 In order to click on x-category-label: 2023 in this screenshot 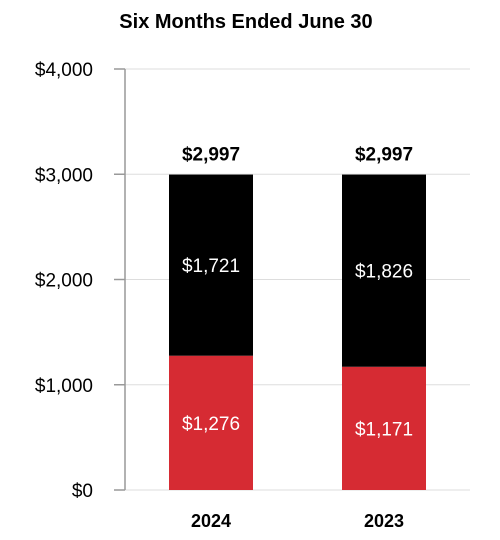, I will do `click(384, 521)`.